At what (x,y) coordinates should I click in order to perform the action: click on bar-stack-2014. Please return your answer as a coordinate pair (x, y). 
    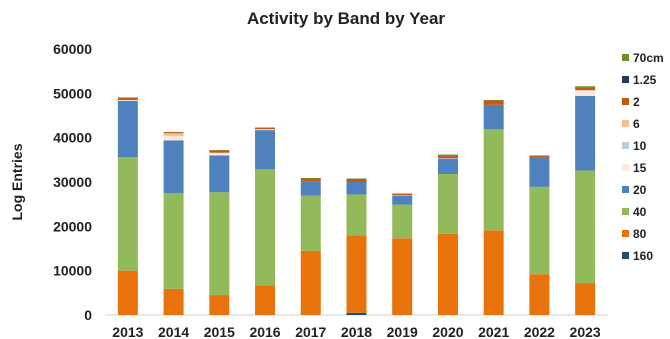
    Looking at the image, I should click on (173, 223).